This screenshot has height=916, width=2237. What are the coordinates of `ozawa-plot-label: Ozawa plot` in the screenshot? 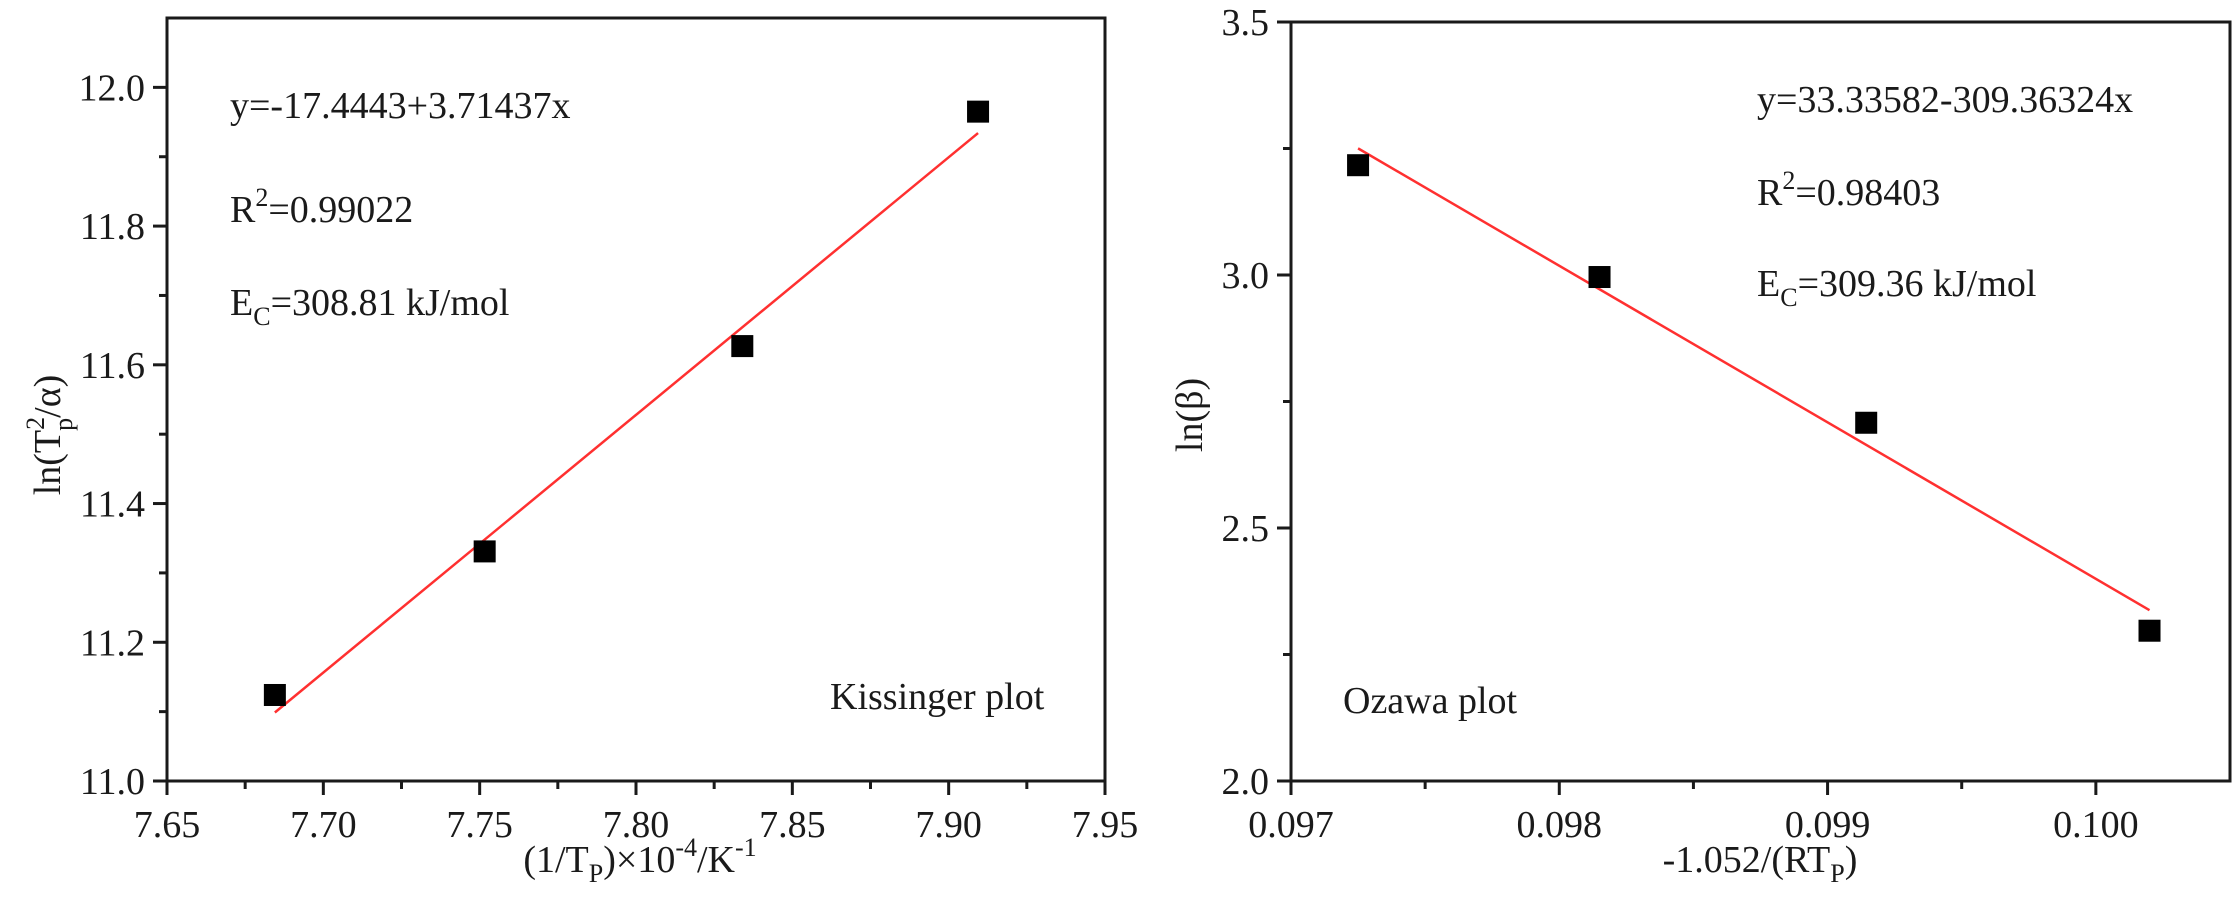 It's located at (1430, 701).